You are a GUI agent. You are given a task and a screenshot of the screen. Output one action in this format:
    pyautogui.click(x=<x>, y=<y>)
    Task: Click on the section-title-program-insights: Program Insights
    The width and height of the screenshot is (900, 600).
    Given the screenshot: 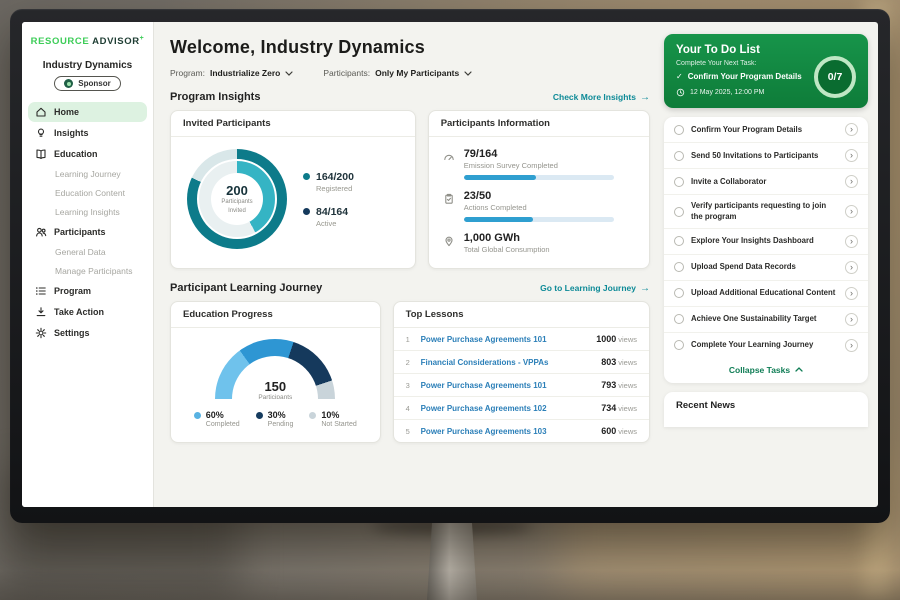 What is the action you would take?
    pyautogui.click(x=215, y=97)
    